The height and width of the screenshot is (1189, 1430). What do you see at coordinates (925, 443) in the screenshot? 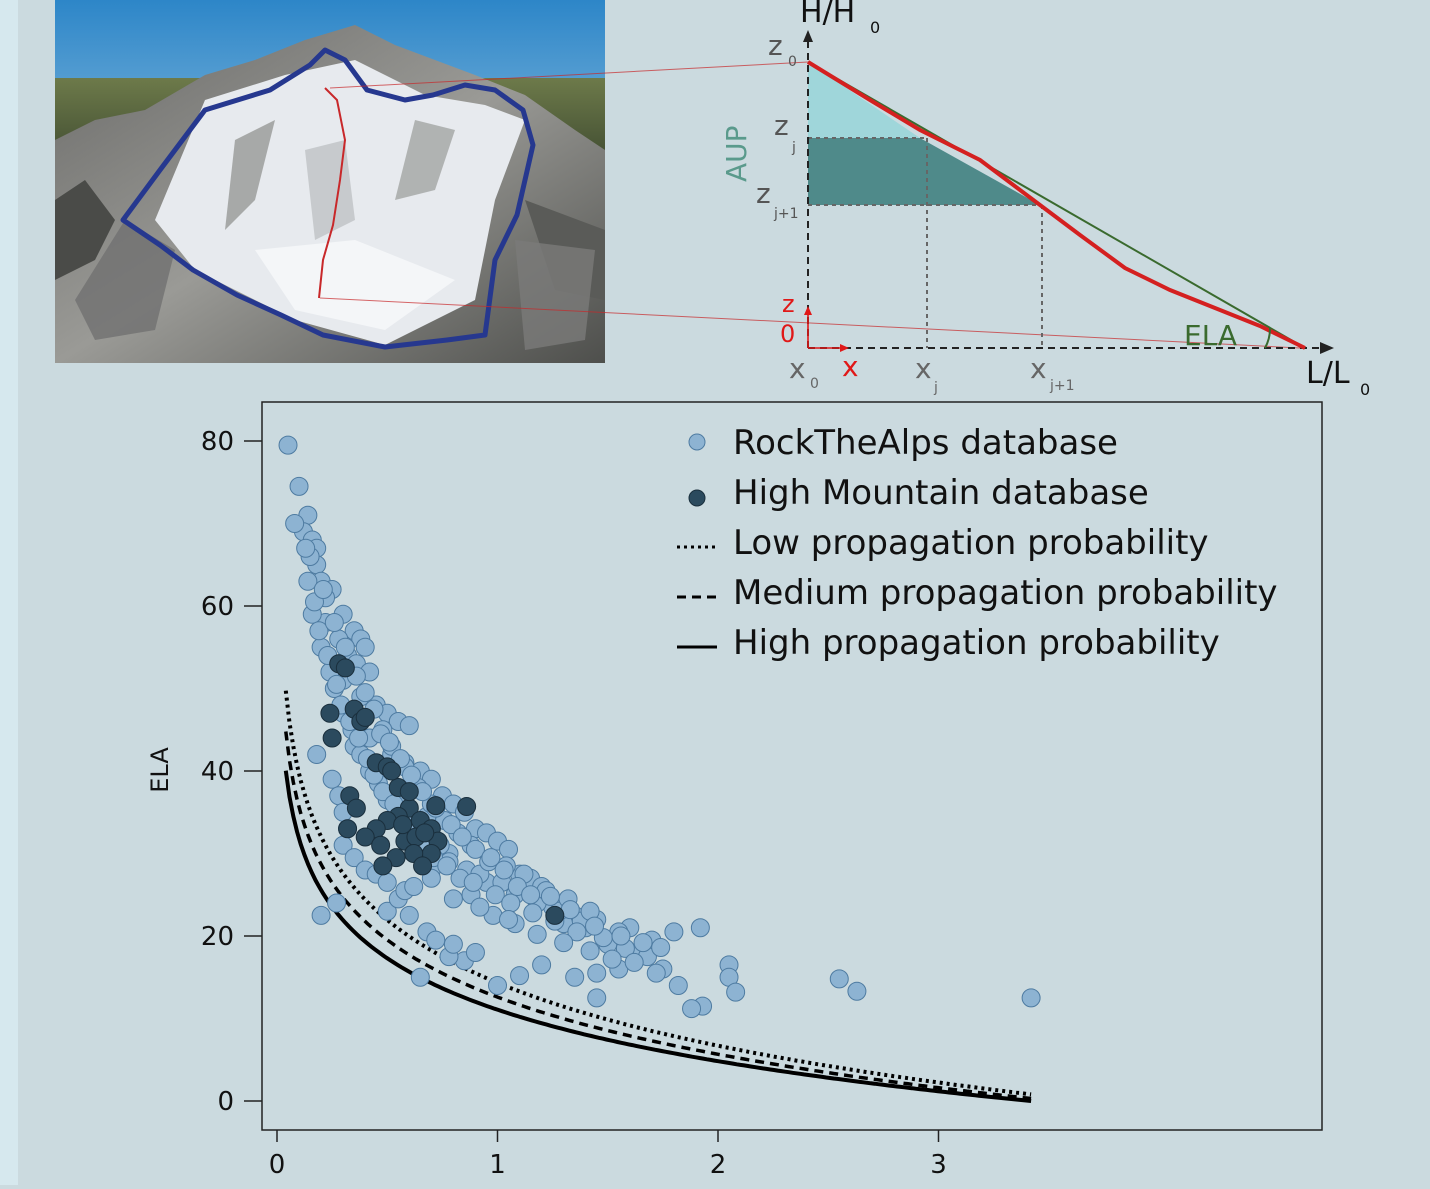
I see `legend-label: RockTheAlps database` at bounding box center [925, 443].